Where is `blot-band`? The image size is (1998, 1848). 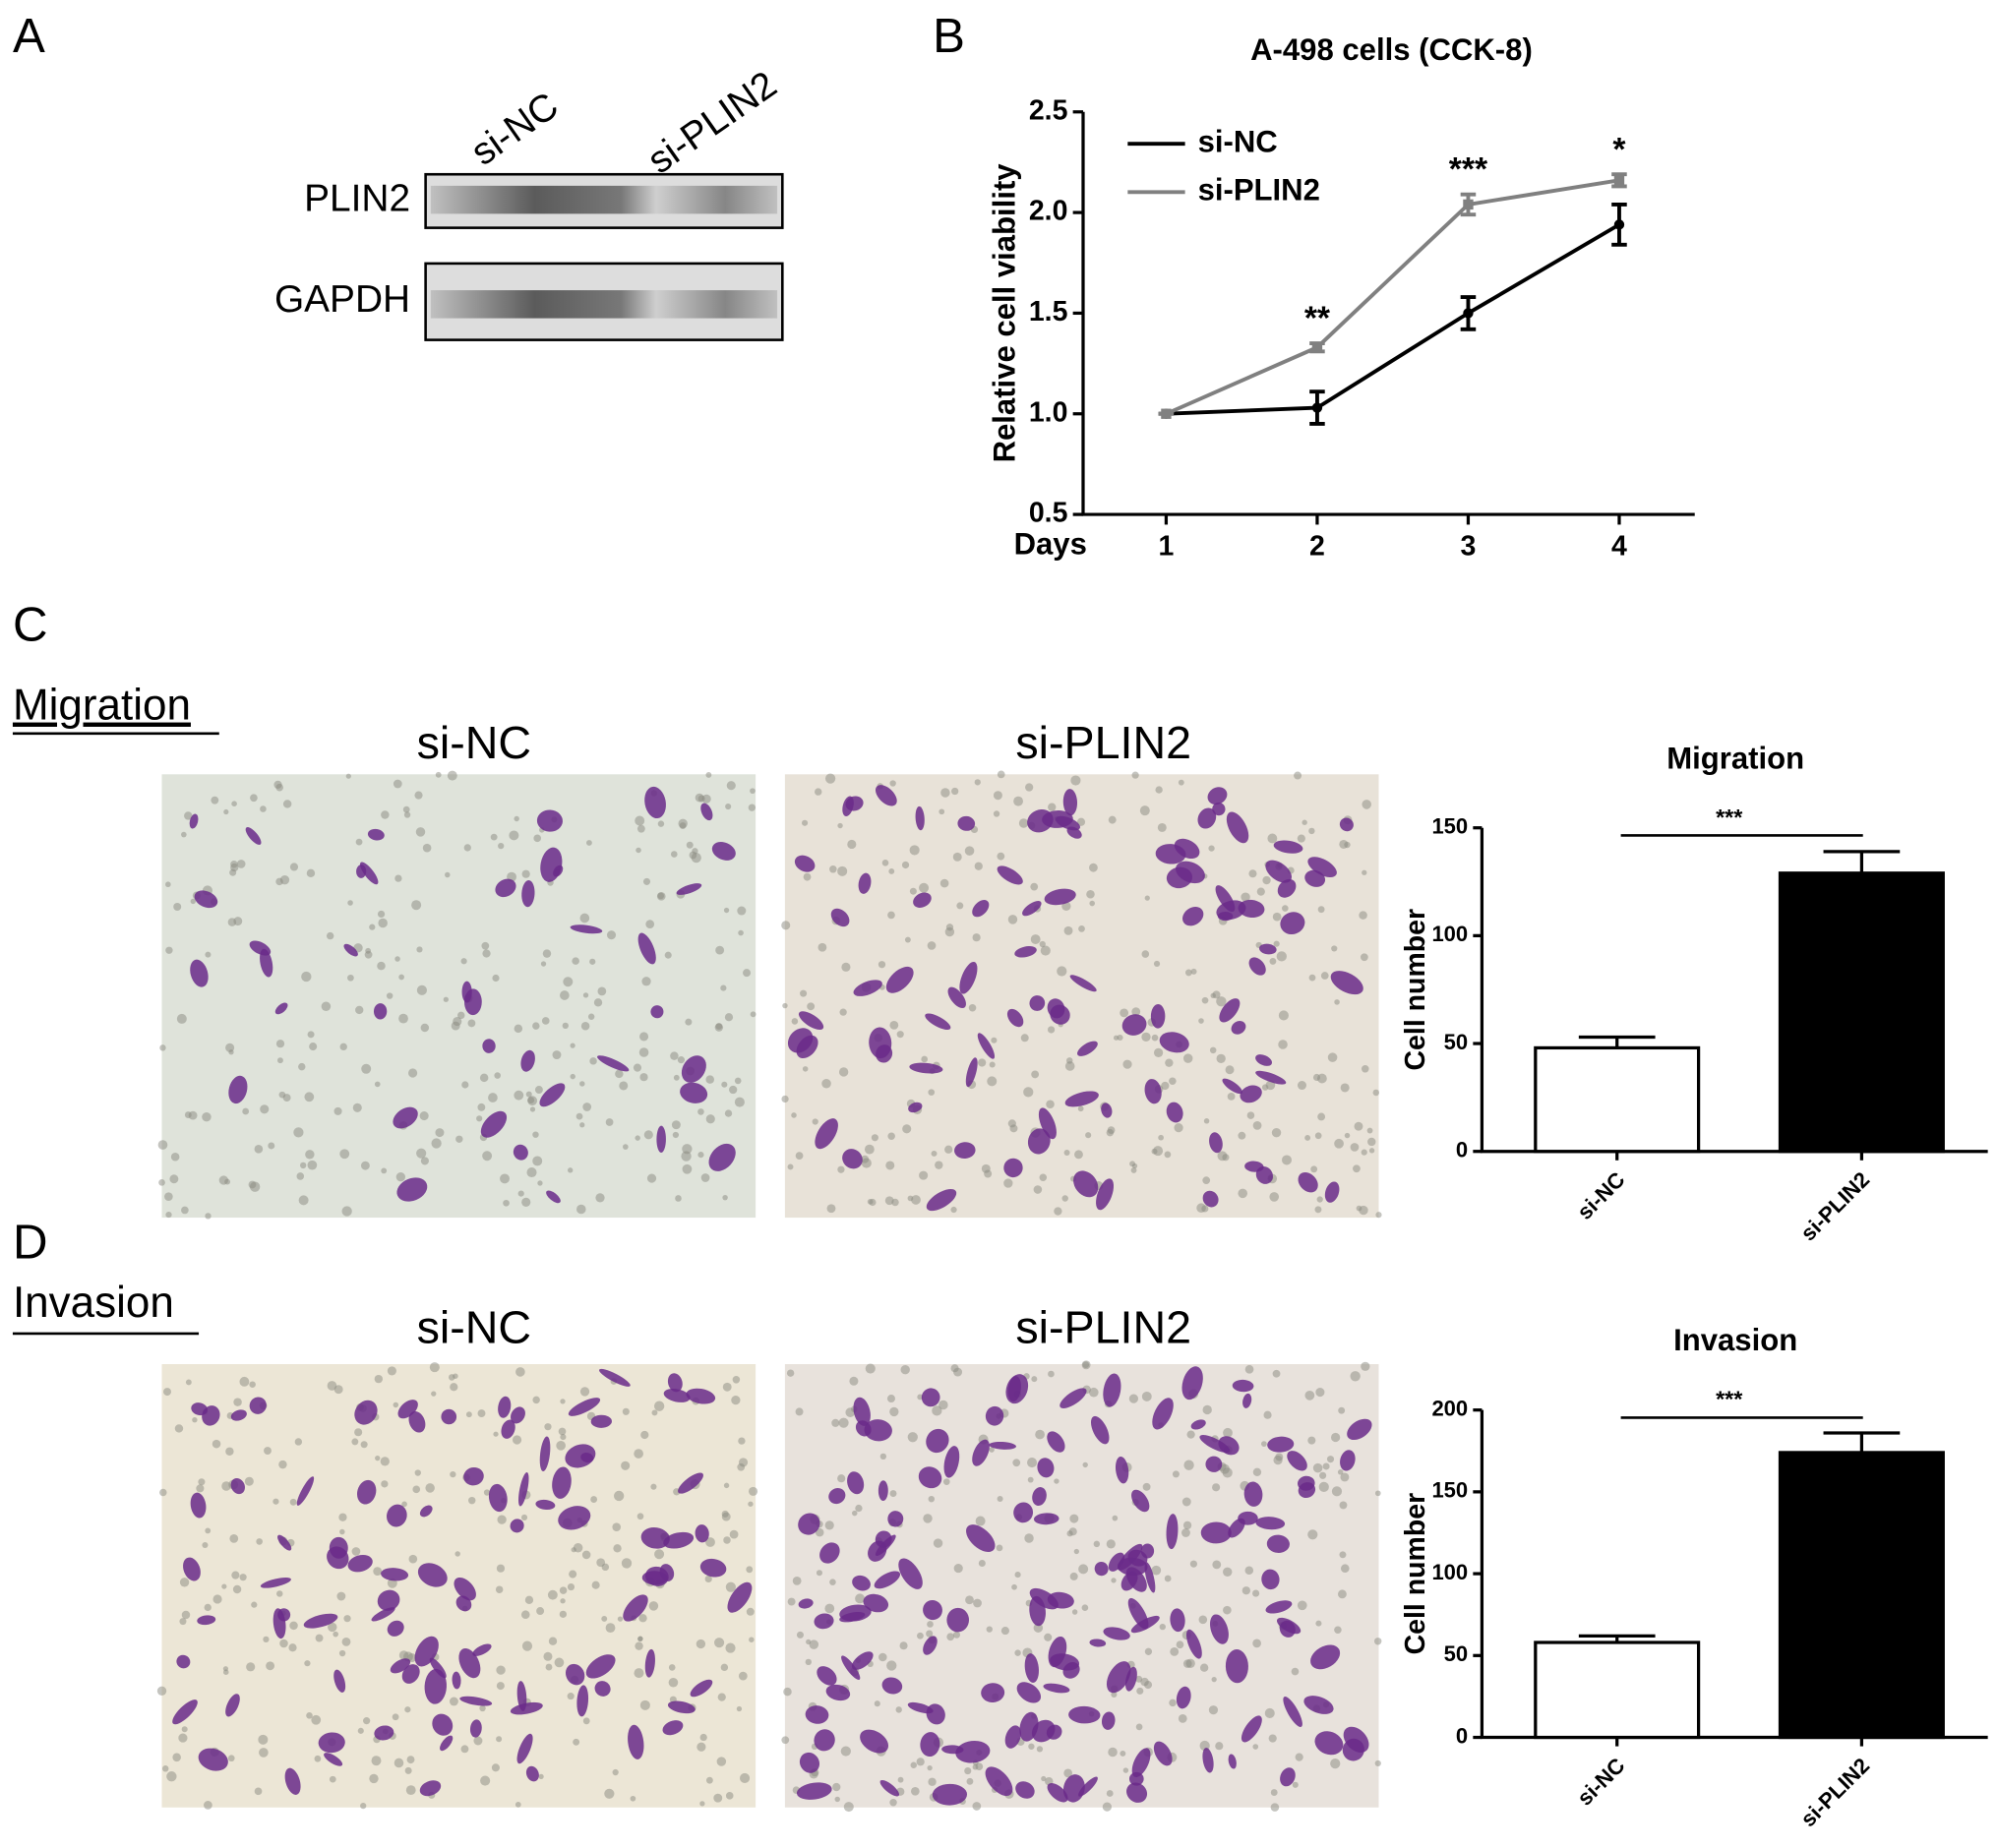 blot-band is located at coordinates (604, 304).